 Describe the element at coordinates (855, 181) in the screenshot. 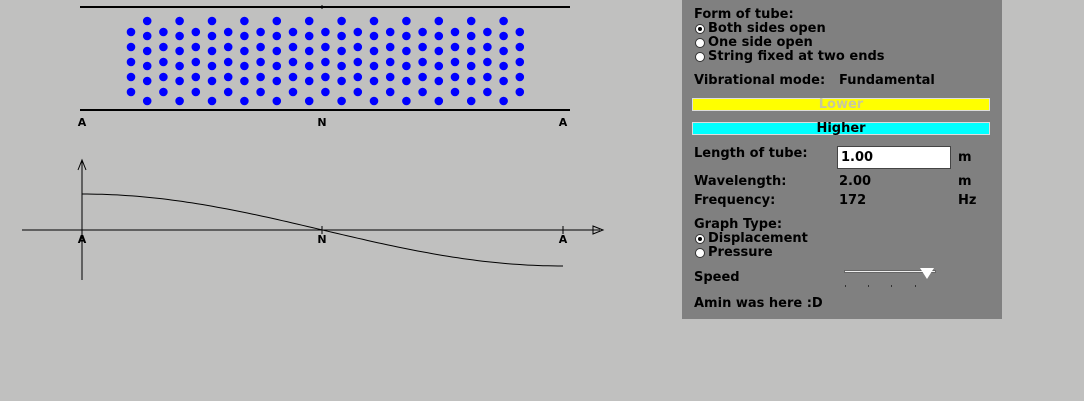

I see `wavelength-value: 2.00` at that location.